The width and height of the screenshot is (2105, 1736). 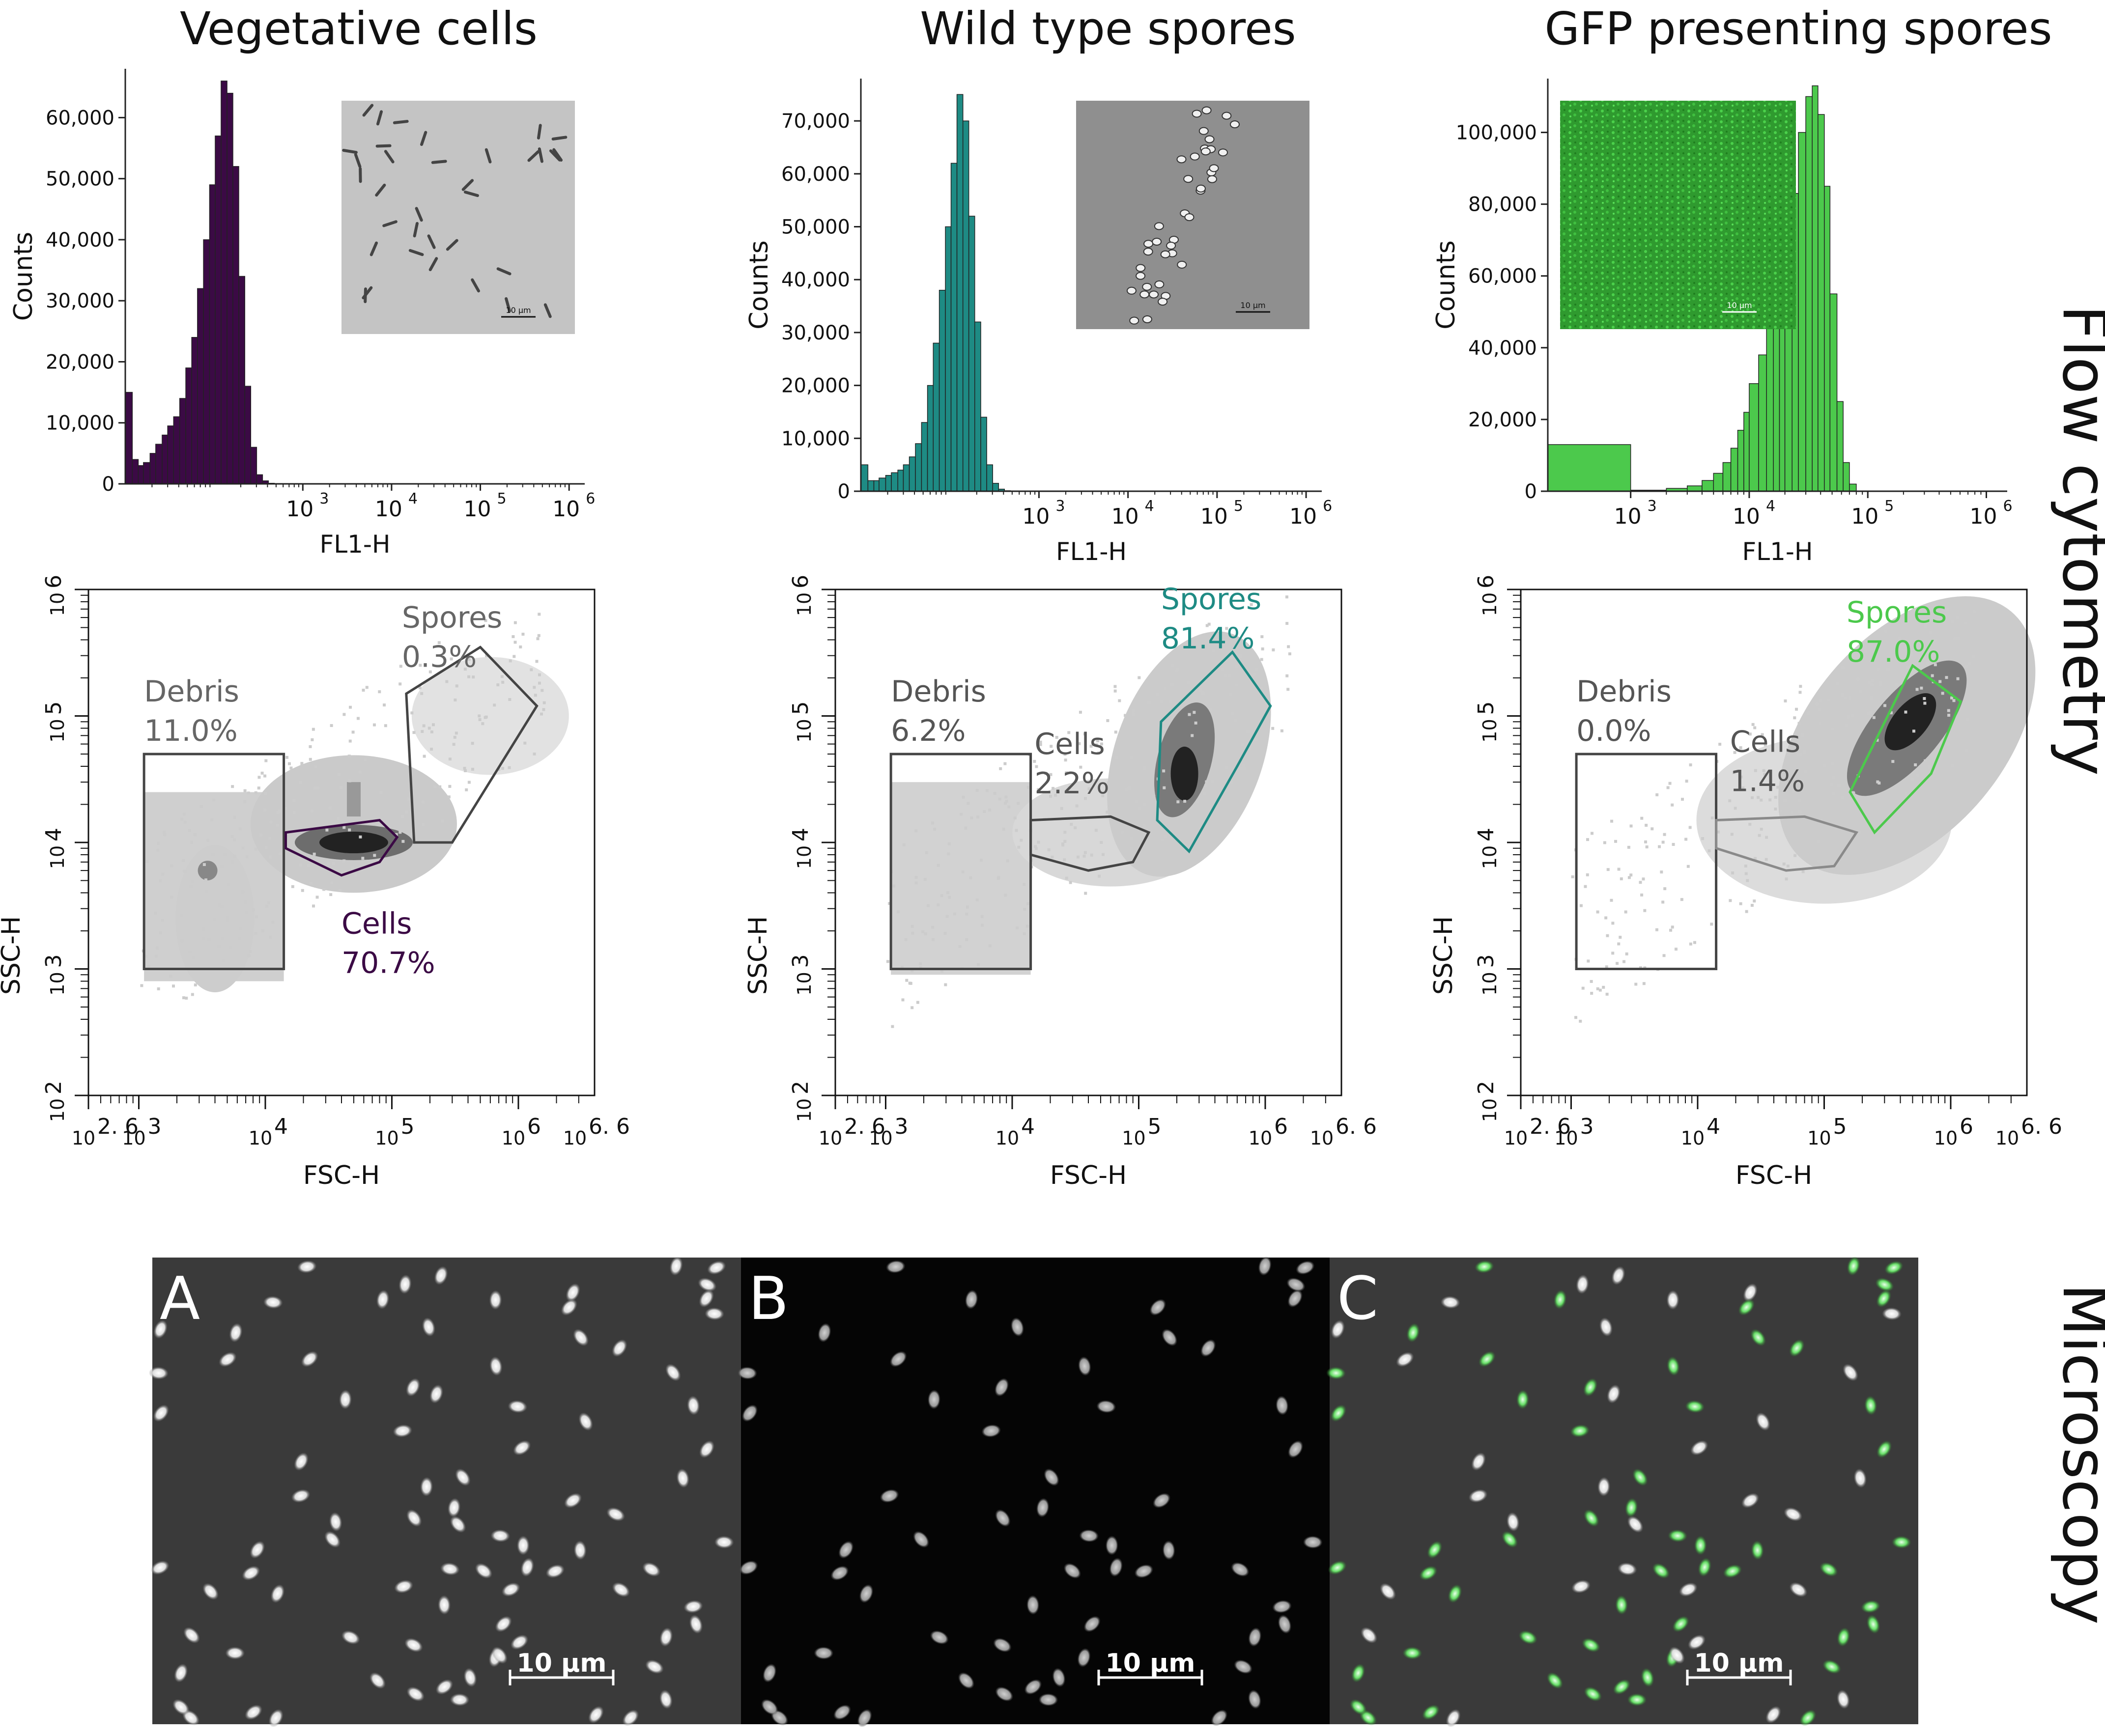 I want to click on gate-percent-label: 0.0%, so click(x=1613, y=731).